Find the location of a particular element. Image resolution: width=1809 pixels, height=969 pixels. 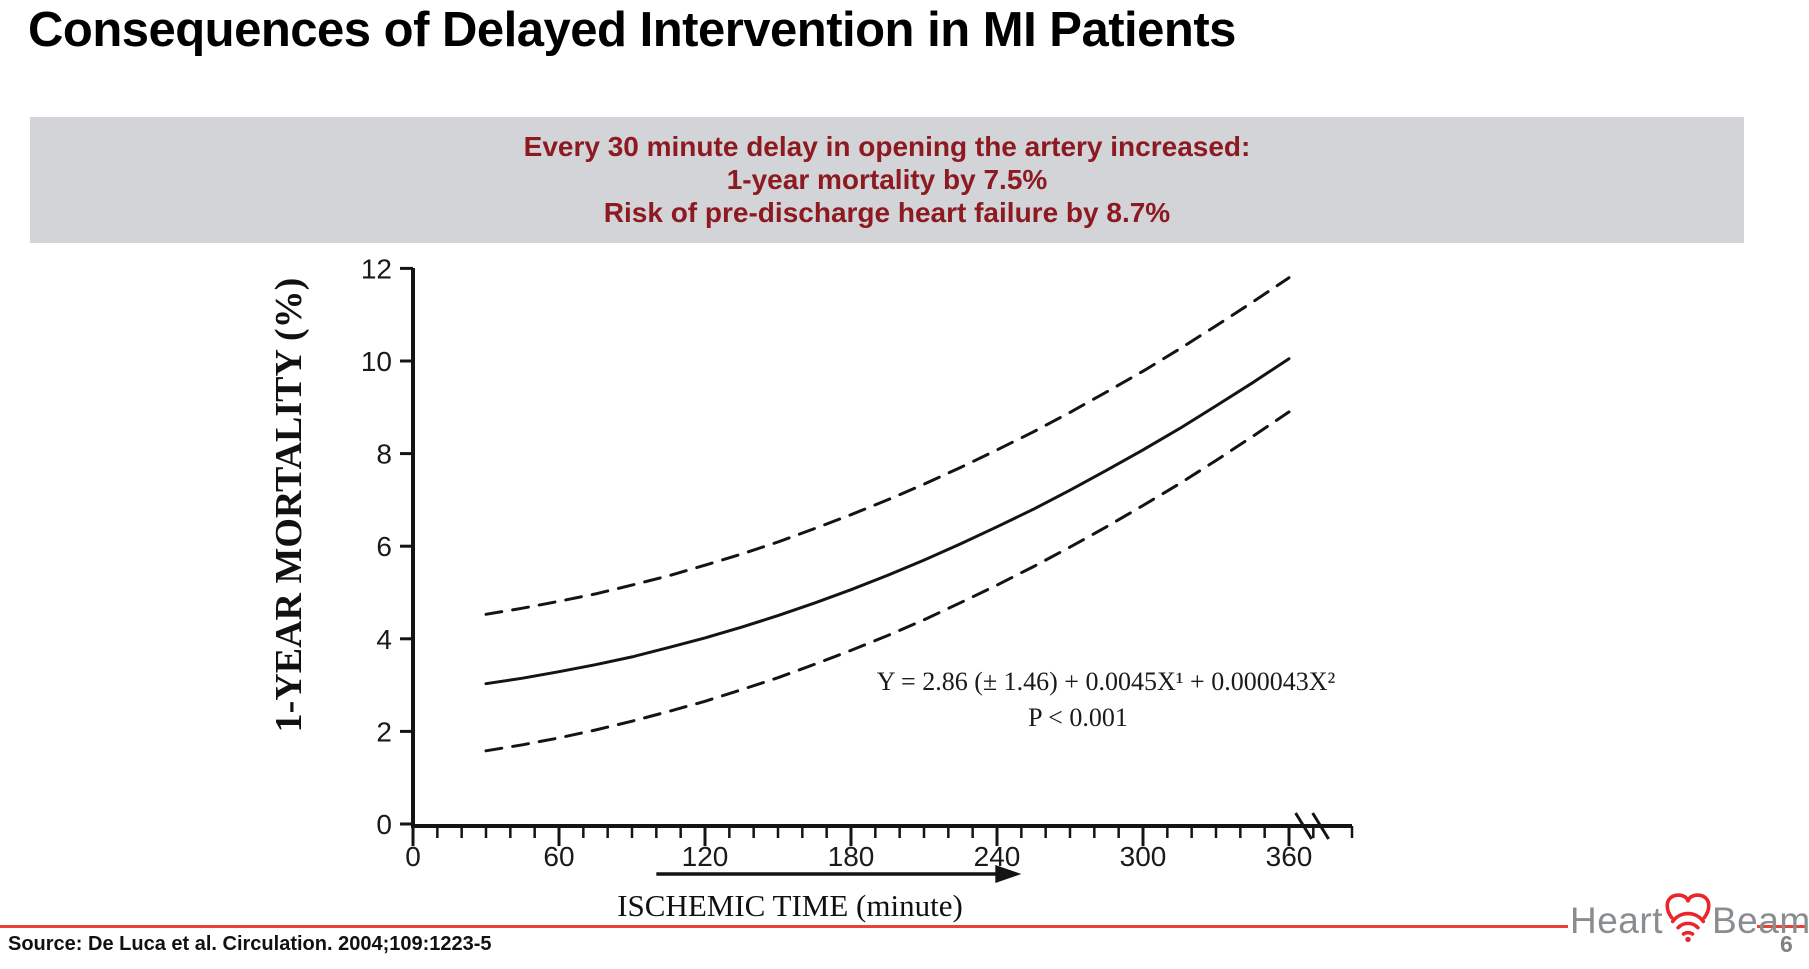

x-tick-label: 60 is located at coordinates (558, 856).